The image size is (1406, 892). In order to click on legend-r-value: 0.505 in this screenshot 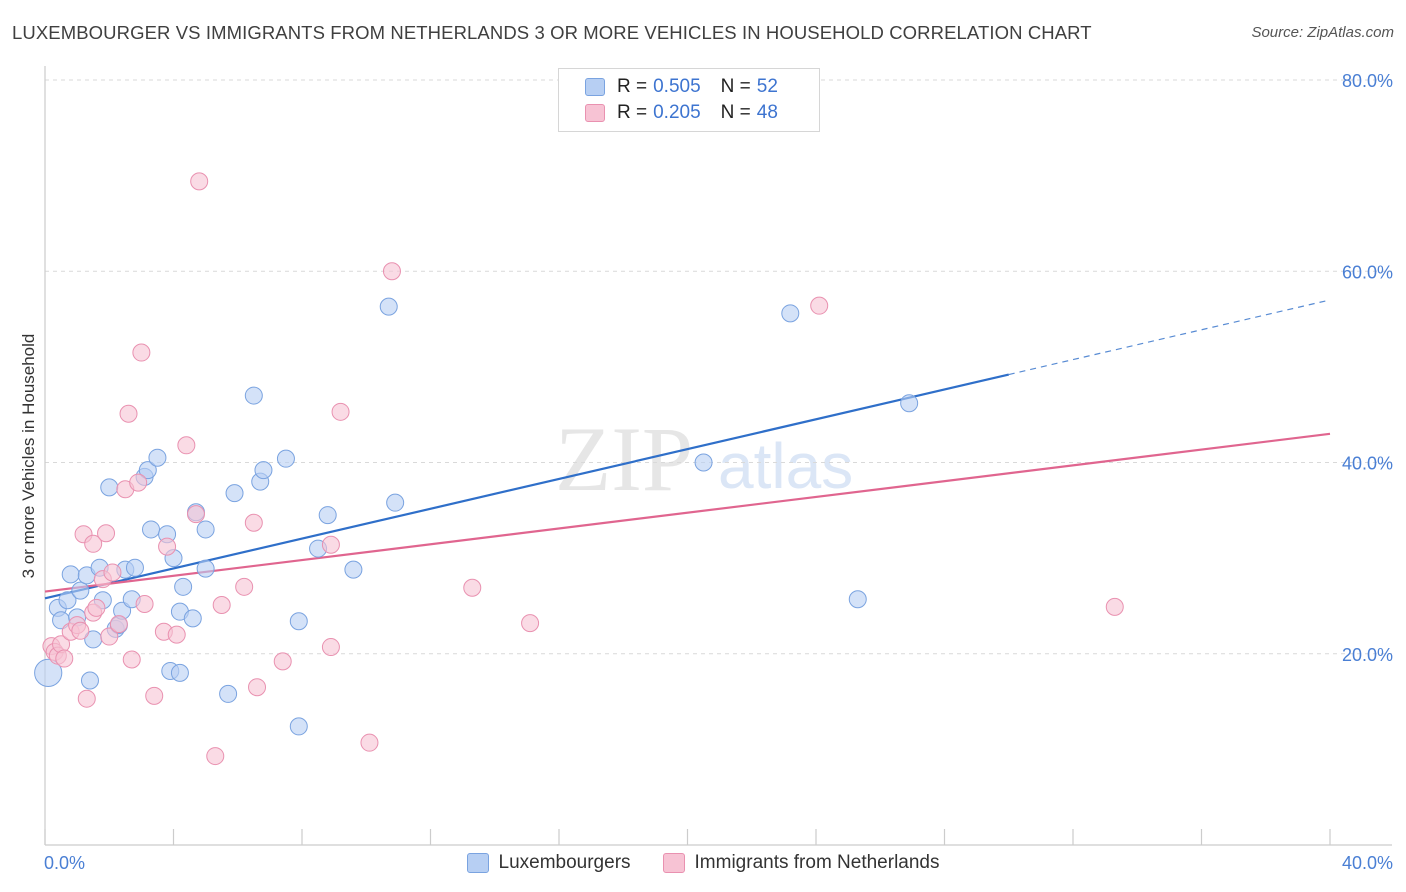, I will do `click(677, 86)`.